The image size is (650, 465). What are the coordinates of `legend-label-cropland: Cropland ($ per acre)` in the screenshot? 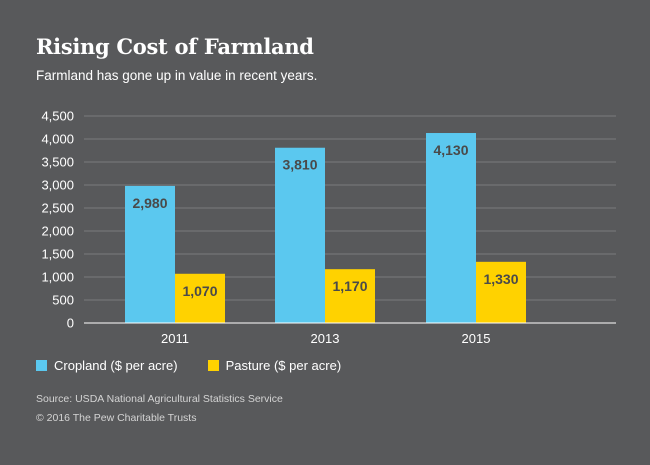 It's located at (116, 365).